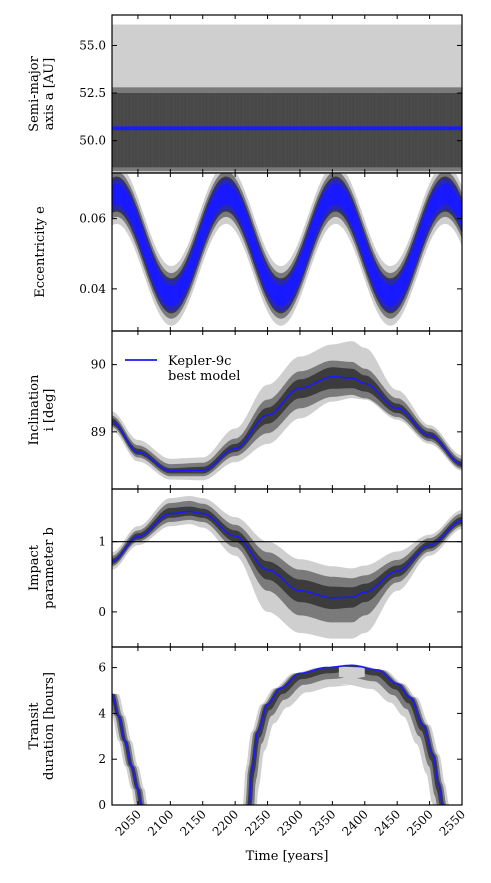 Image resolution: width=491 pixels, height=883 pixels. Describe the element at coordinates (92, 93) in the screenshot. I see `y-tick-label: 52.5` at that location.